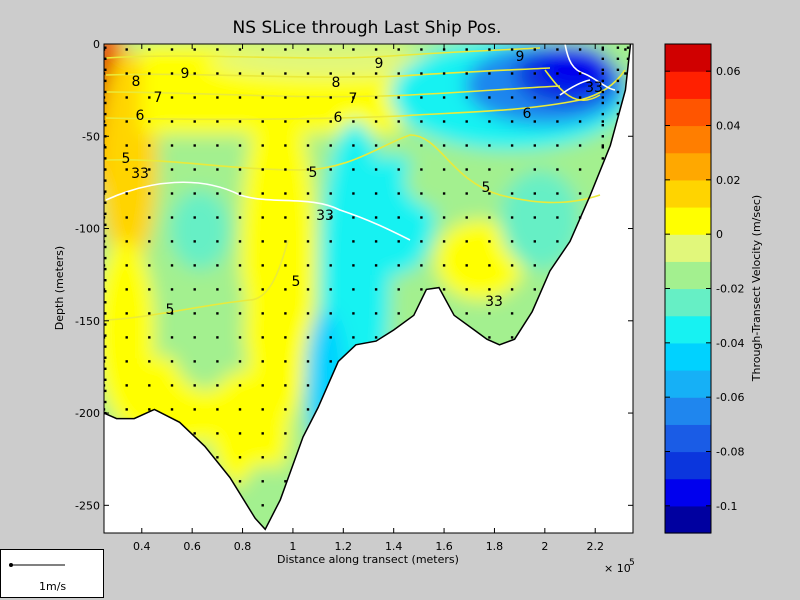  What do you see at coordinates (87, 229) in the screenshot?
I see `y-tick-label: -100` at bounding box center [87, 229].